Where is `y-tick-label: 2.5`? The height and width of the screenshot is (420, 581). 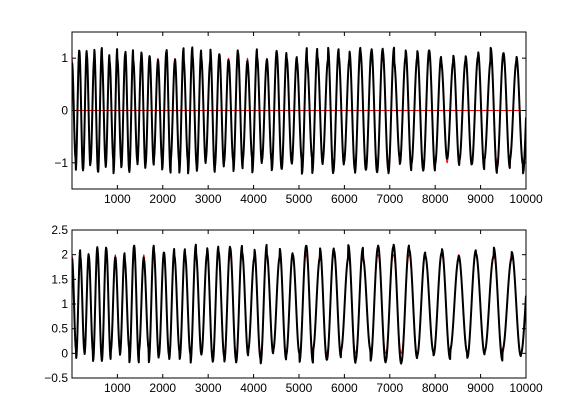 y-tick-label: 2.5 is located at coordinates (59, 230).